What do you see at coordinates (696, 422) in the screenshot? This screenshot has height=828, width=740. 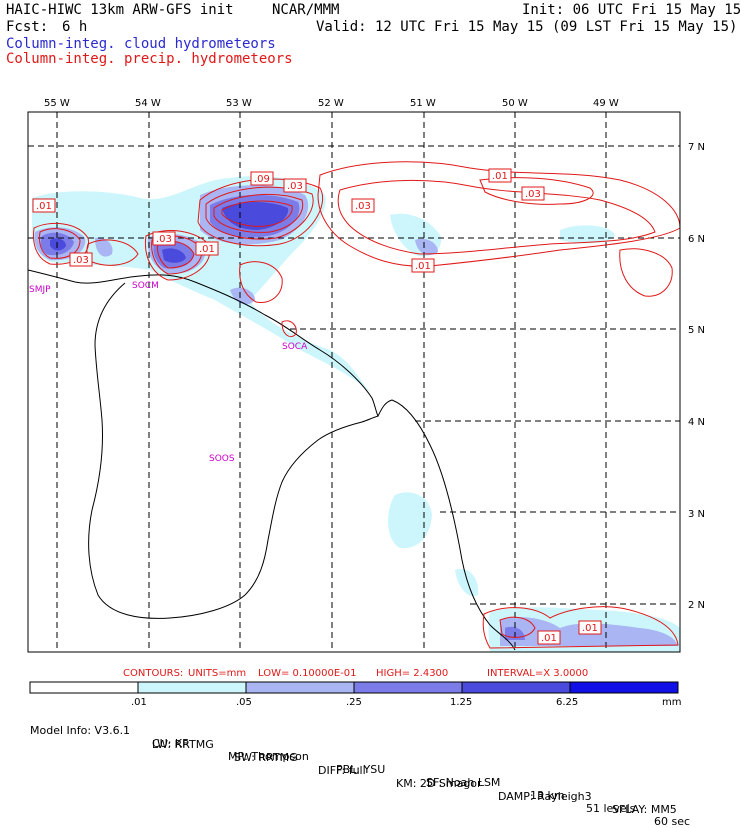 I see `lat-label: 4 N` at bounding box center [696, 422].